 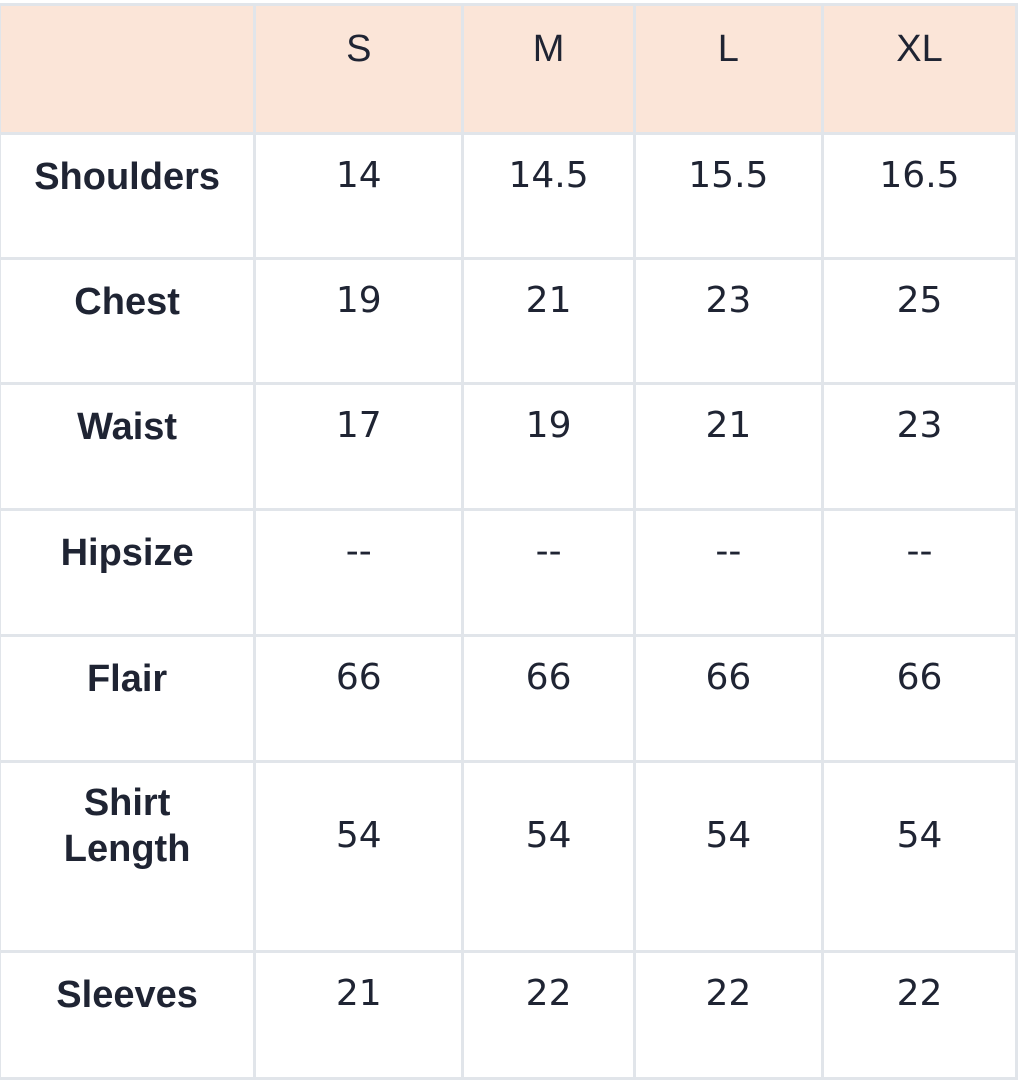 What do you see at coordinates (128, 1015) in the screenshot?
I see `row-label: Sleeves` at bounding box center [128, 1015].